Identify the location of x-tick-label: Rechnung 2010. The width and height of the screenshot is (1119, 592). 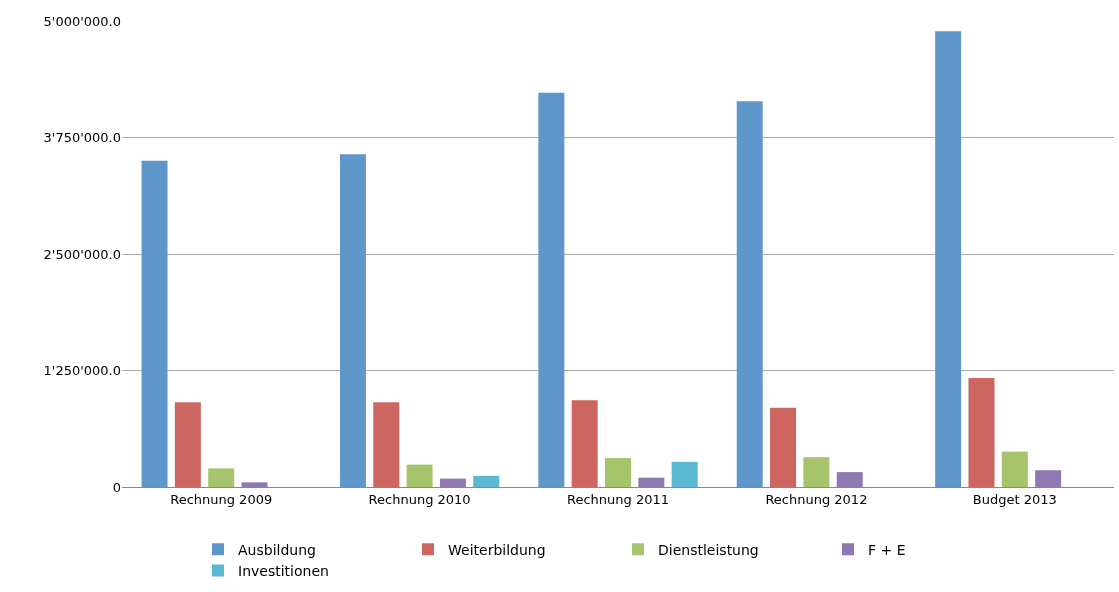
(419, 499).